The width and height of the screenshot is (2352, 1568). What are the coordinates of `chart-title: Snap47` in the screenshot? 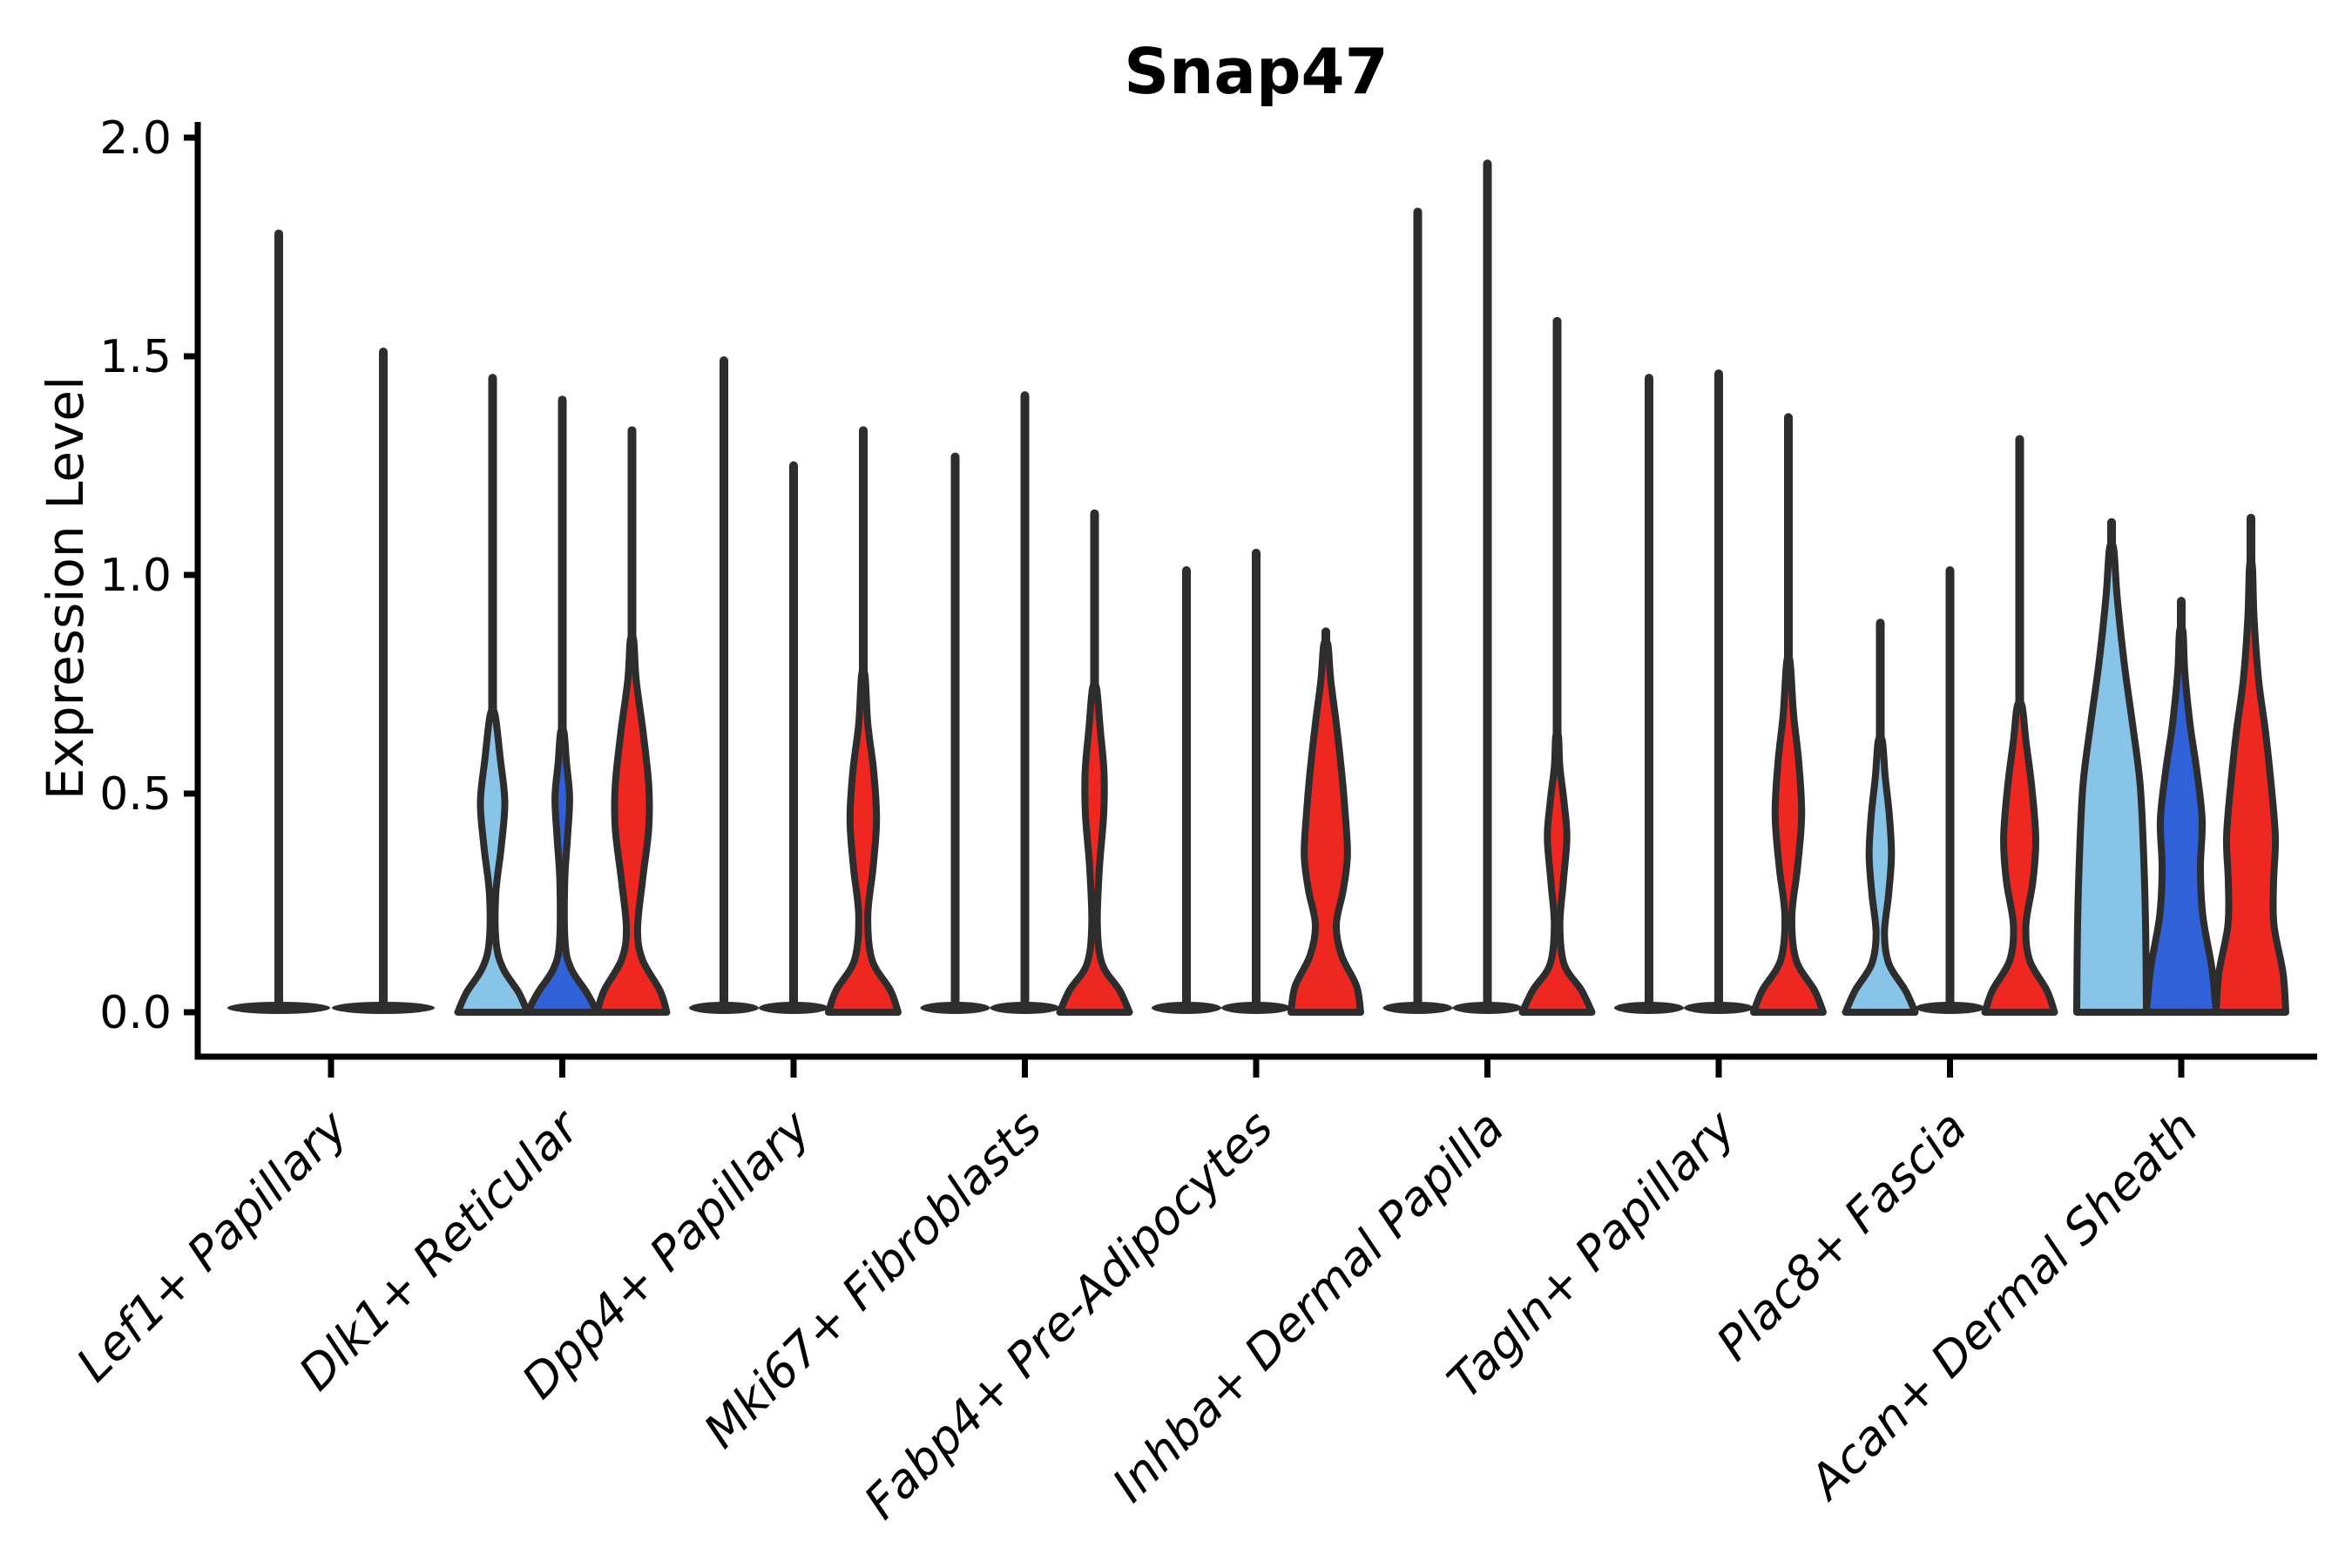 It's located at (1256, 71).